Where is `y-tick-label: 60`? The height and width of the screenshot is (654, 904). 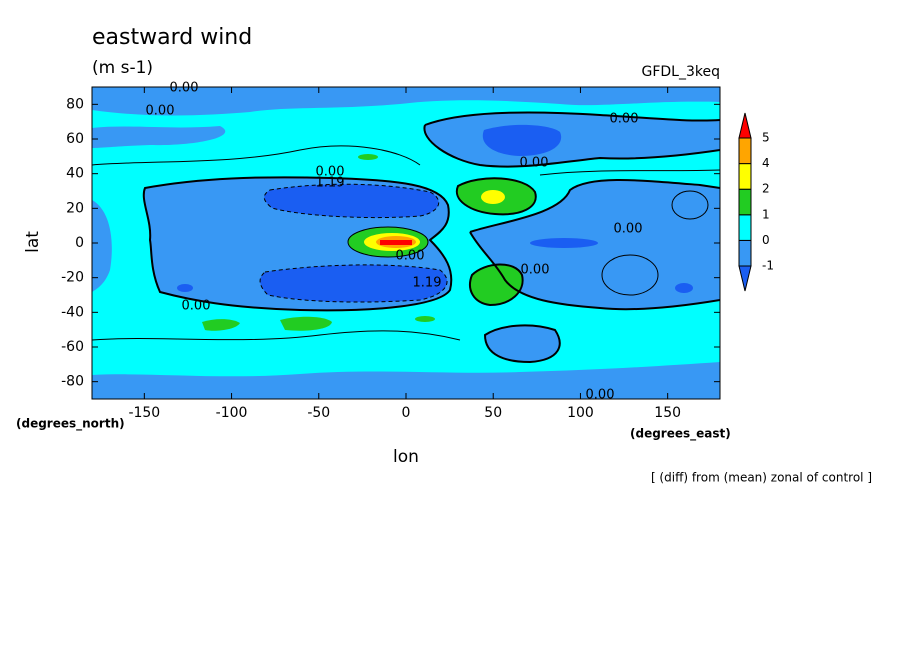 y-tick-label: 60 is located at coordinates (75, 139).